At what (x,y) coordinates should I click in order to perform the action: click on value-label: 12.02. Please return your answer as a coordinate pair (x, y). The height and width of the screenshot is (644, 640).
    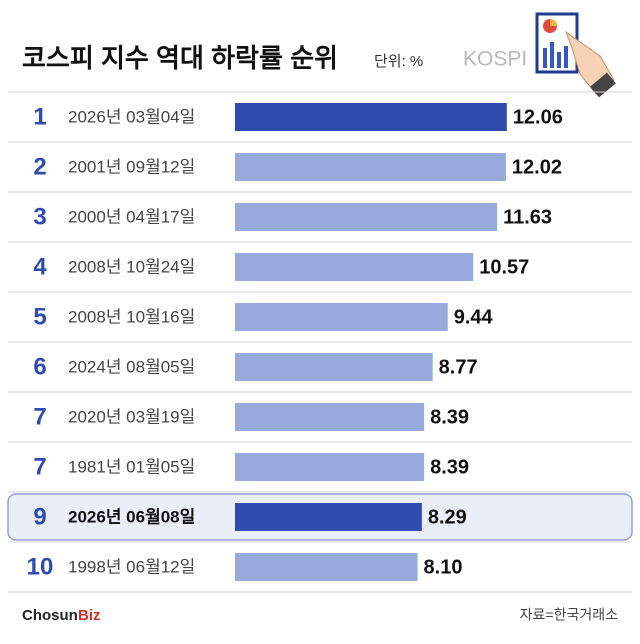
    Looking at the image, I should click on (537, 167).